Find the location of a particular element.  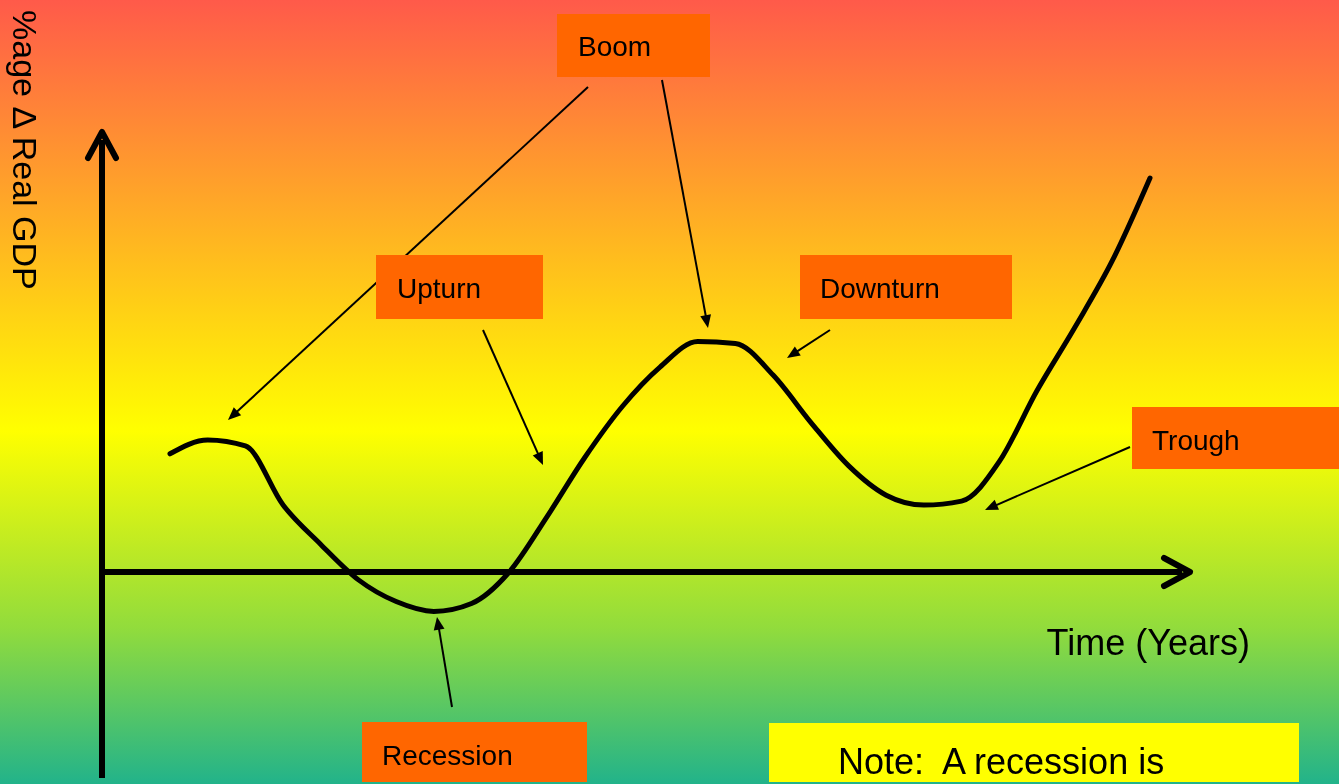

annotation: Downturn is located at coordinates (880, 288).